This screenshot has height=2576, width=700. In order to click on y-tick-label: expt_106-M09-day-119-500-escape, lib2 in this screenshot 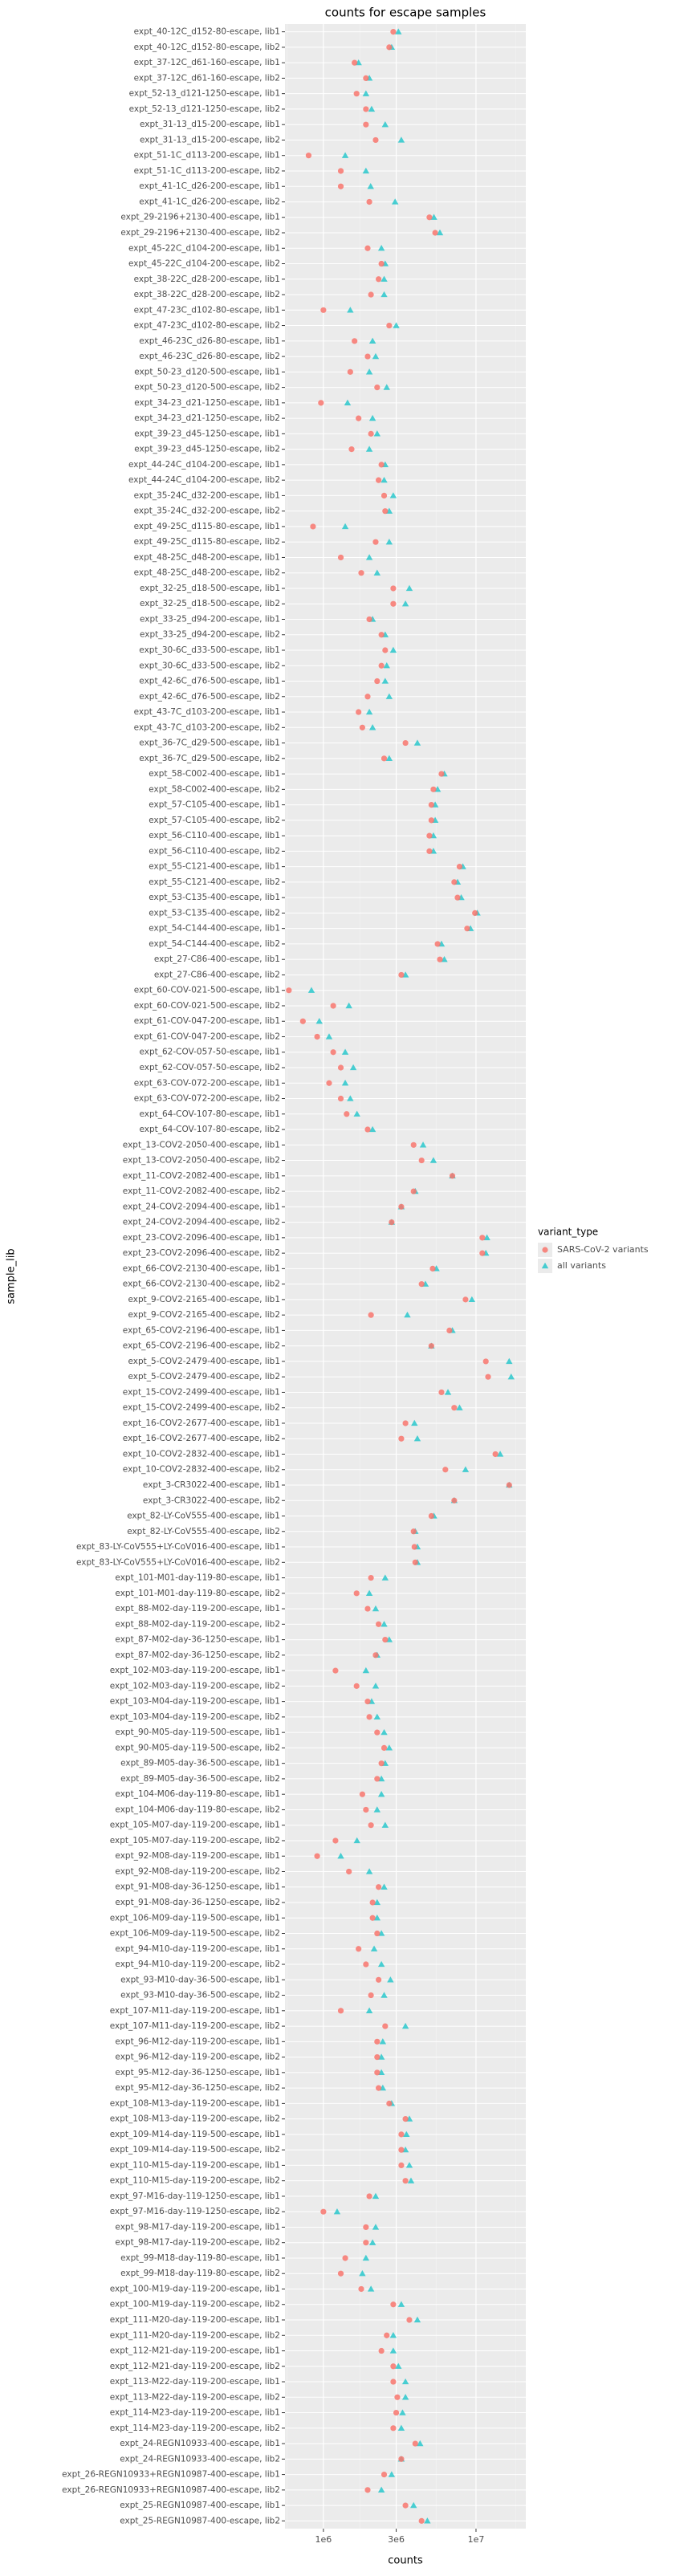, I will do `click(195, 1934)`.